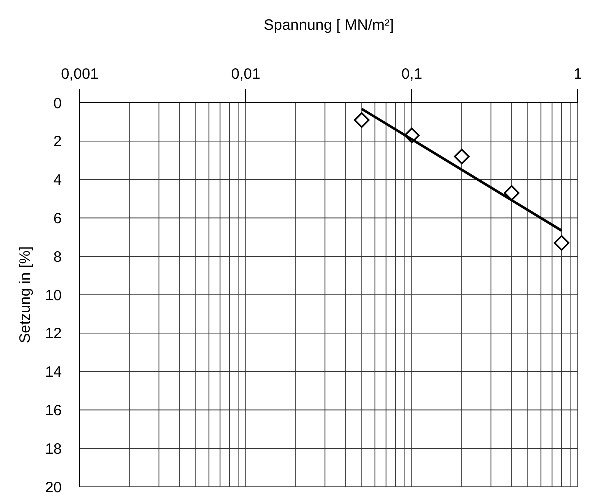 The height and width of the screenshot is (503, 606). Describe the element at coordinates (58, 142) in the screenshot. I see `y-tick-label: 2` at that location.